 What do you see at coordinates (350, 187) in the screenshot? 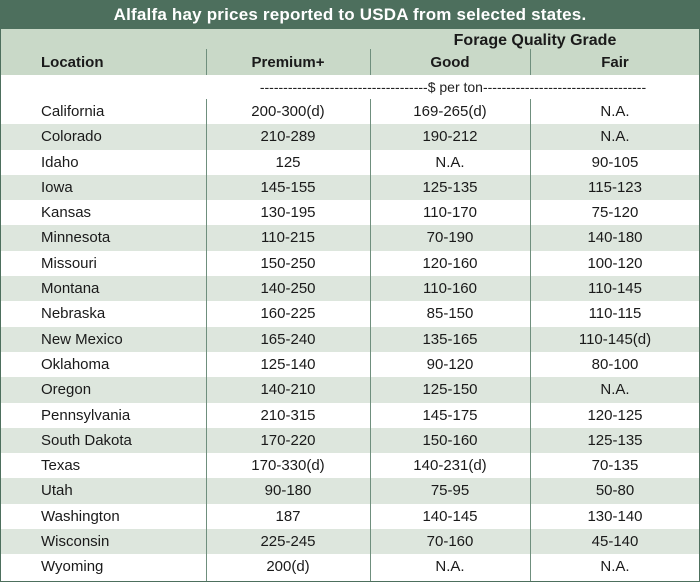
I see `table-row: Iowa 145-155 125-135 115-123` at bounding box center [350, 187].